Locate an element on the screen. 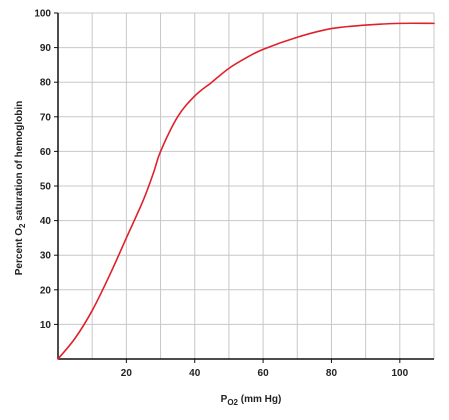  x-tick-label: 100 is located at coordinates (399, 373).